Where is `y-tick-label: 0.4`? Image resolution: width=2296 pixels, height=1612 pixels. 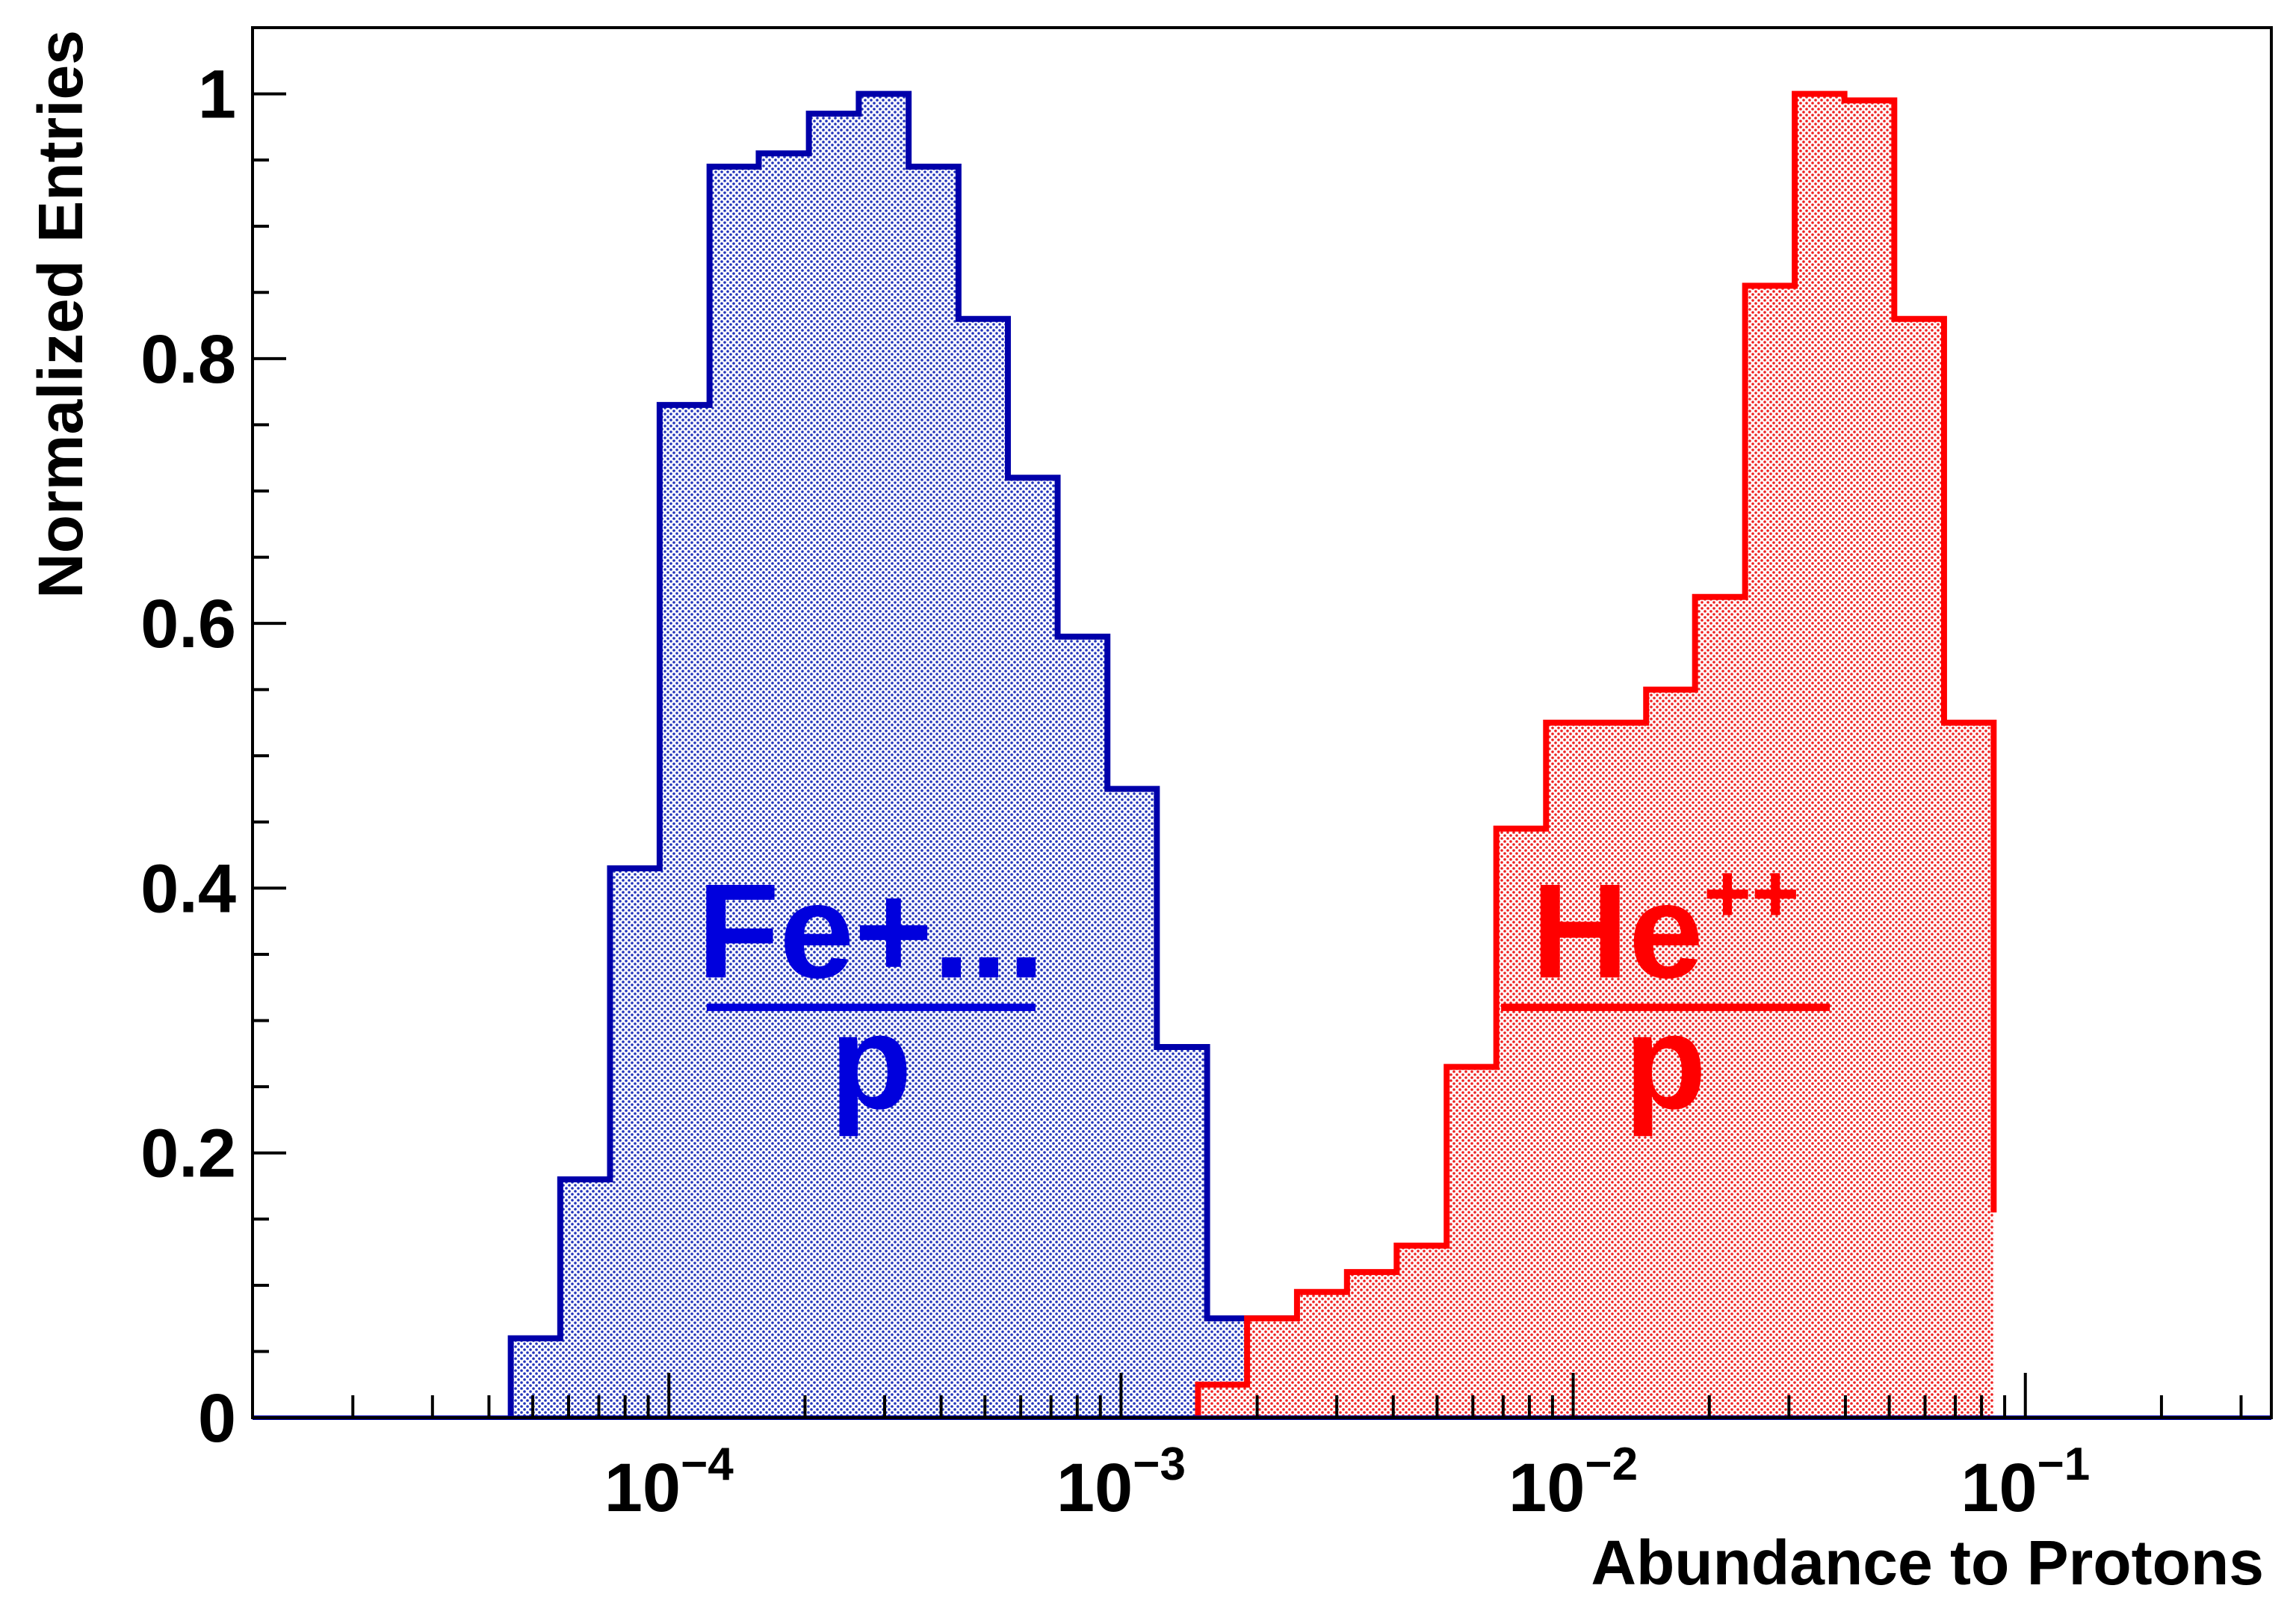 y-tick-label: 0.4 is located at coordinates (188, 889).